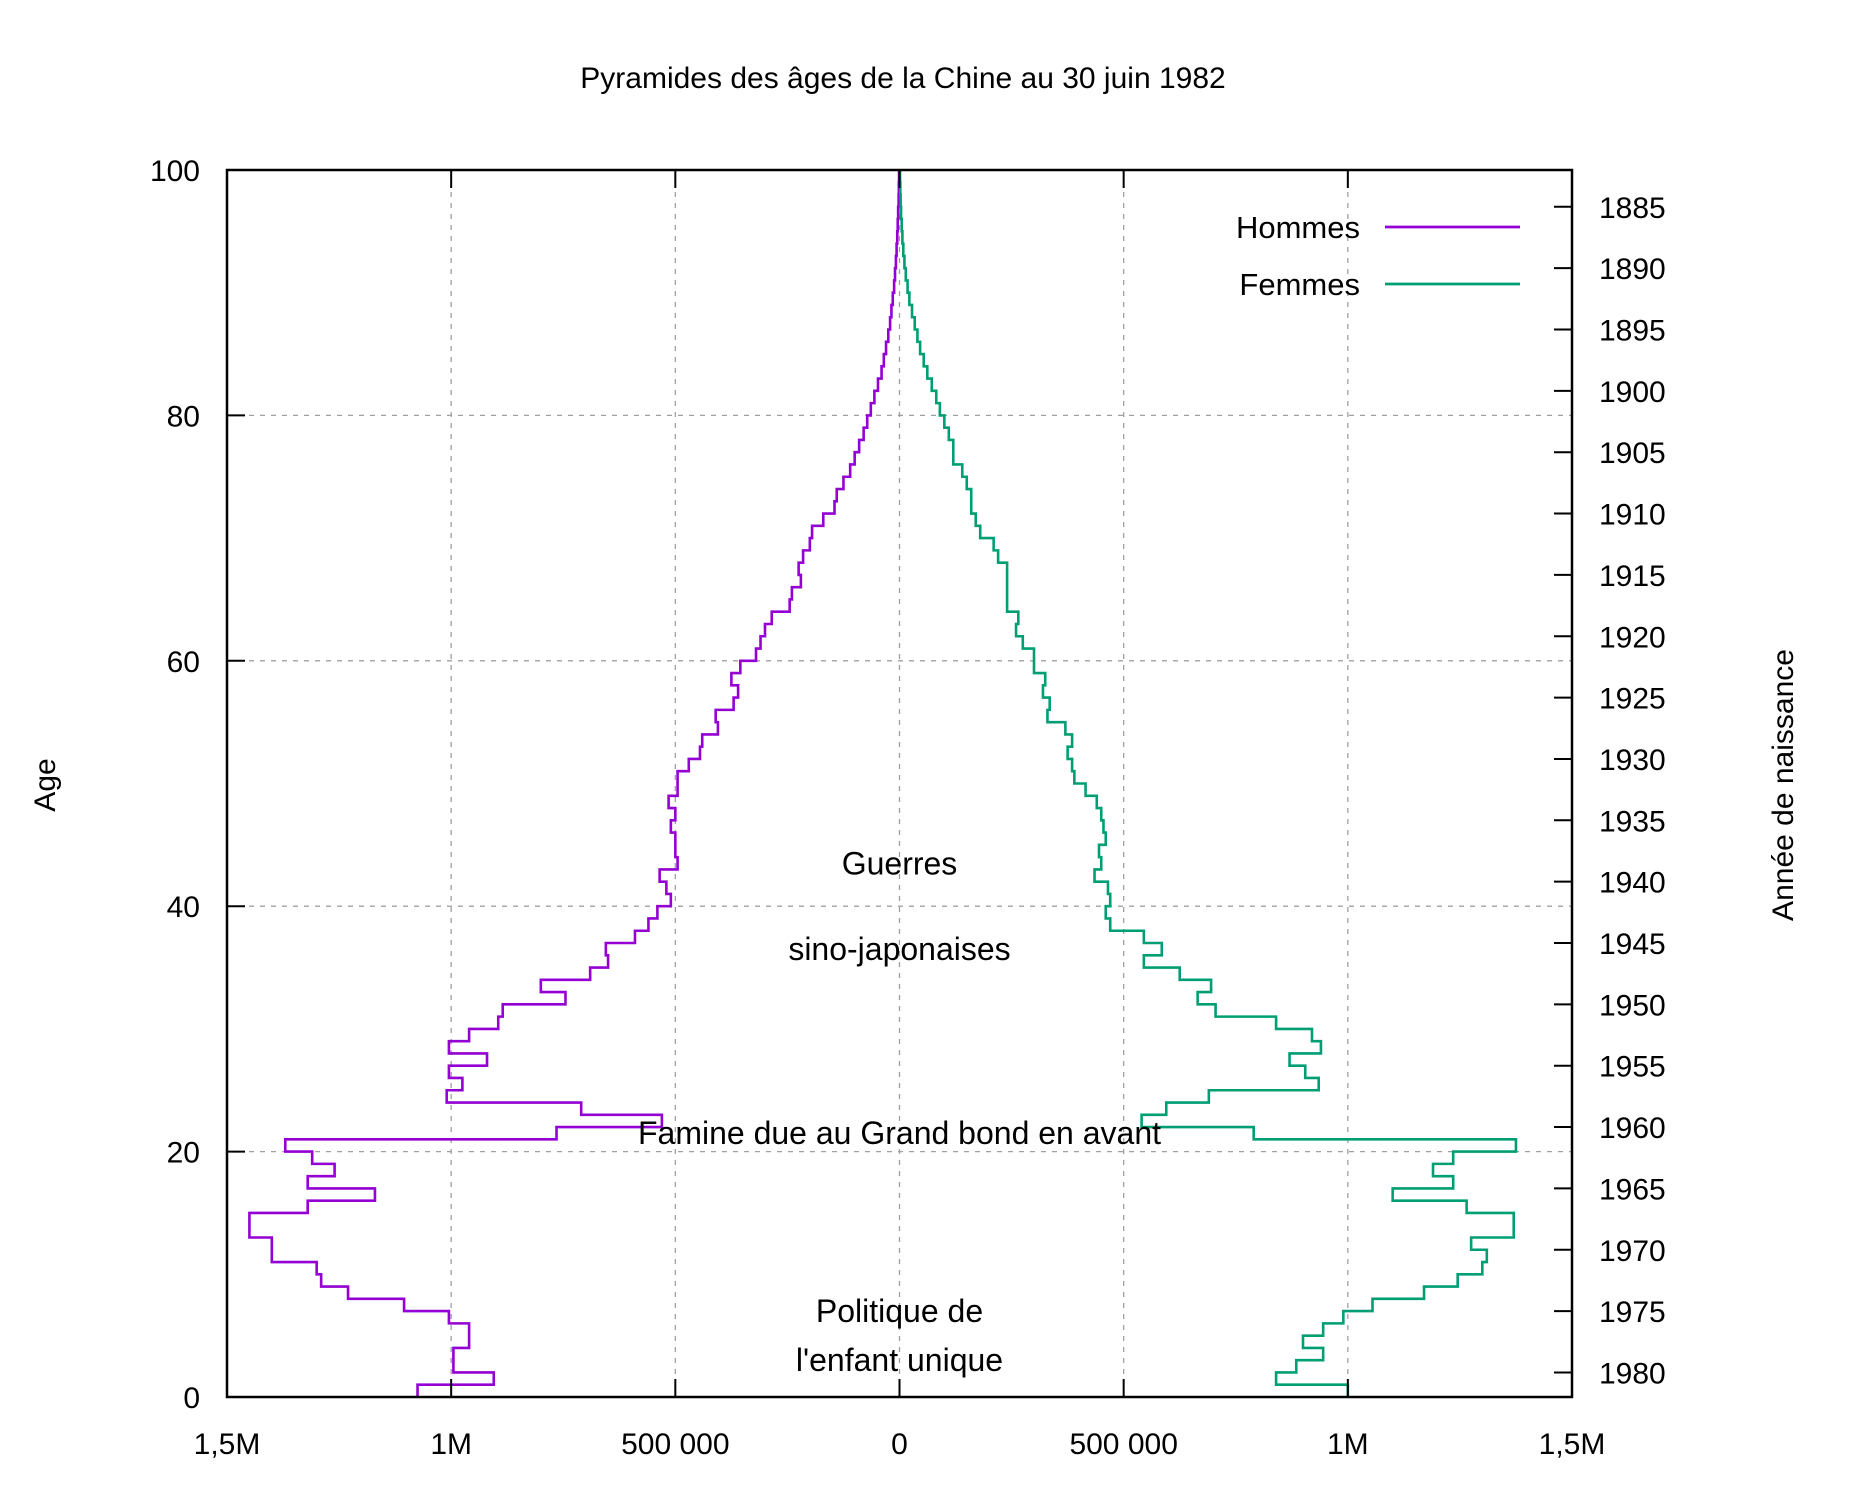 Image resolution: width=1875 pixels, height=1500 pixels. What do you see at coordinates (1298, 227) in the screenshot?
I see `legend-label: Hommes` at bounding box center [1298, 227].